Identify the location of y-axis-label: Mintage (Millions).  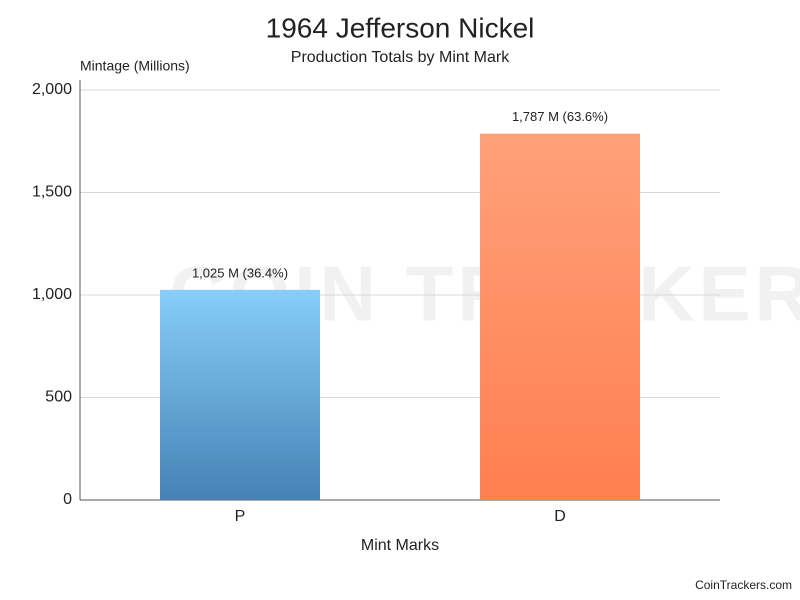
(135, 66).